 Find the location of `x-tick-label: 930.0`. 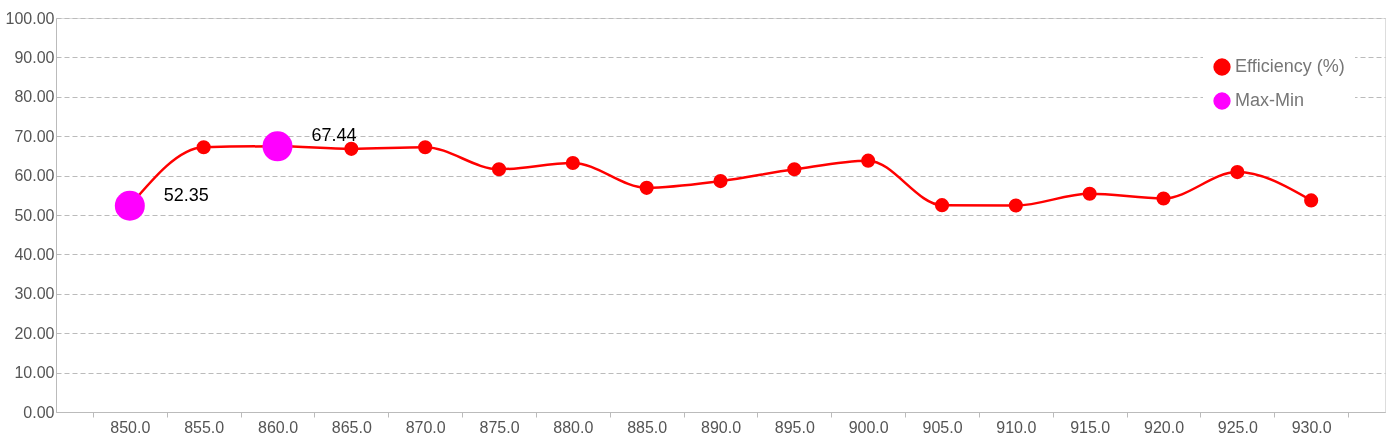

x-tick-label: 930.0 is located at coordinates (1311, 427).